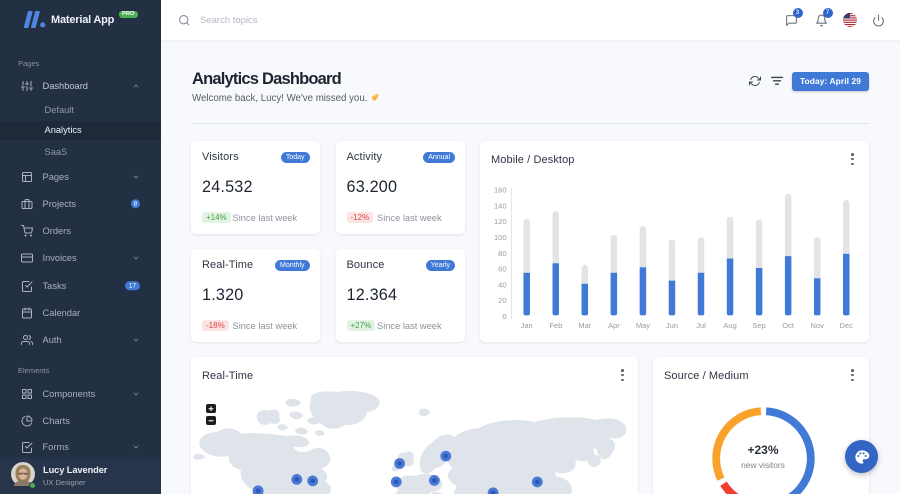  I want to click on svg-text: 60, so click(502, 269).